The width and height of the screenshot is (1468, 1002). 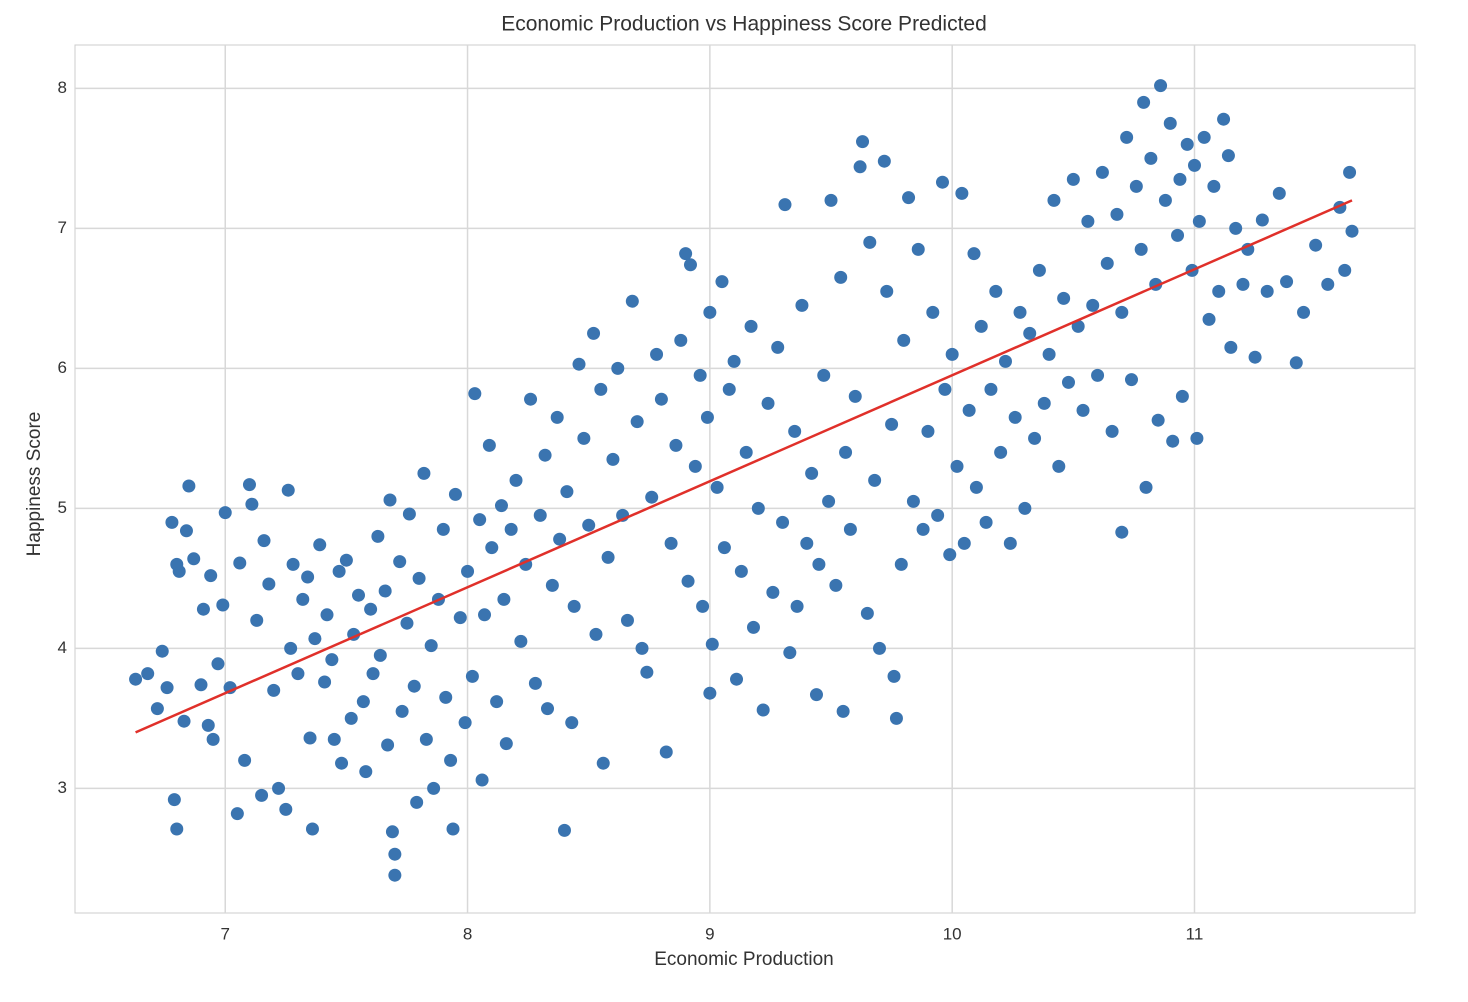 I want to click on x-tick-label: 7, so click(x=225, y=933).